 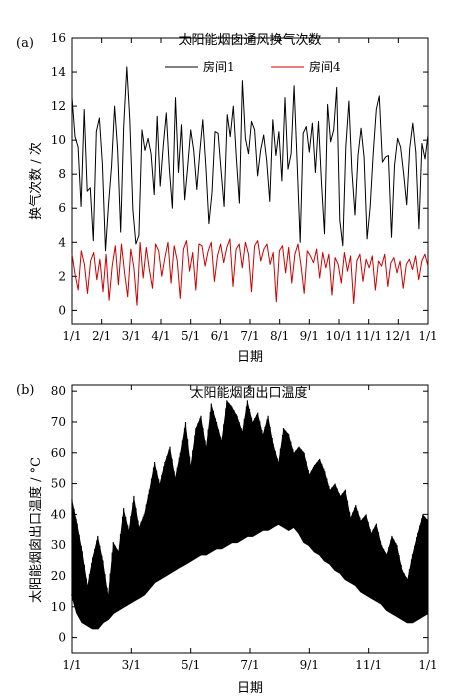 I want to click on y-tick-label: 4, so click(x=62, y=242).